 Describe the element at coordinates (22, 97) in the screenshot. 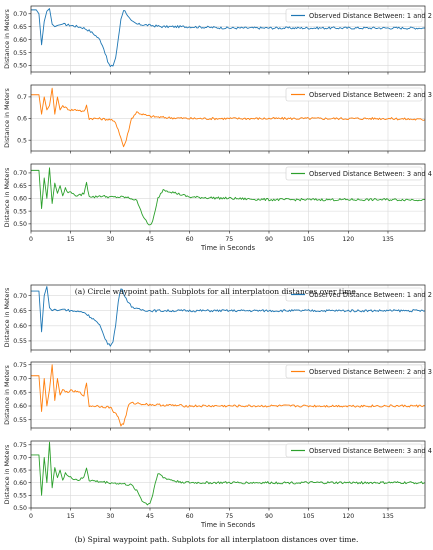

I see `ytick-label: 0.7` at that location.